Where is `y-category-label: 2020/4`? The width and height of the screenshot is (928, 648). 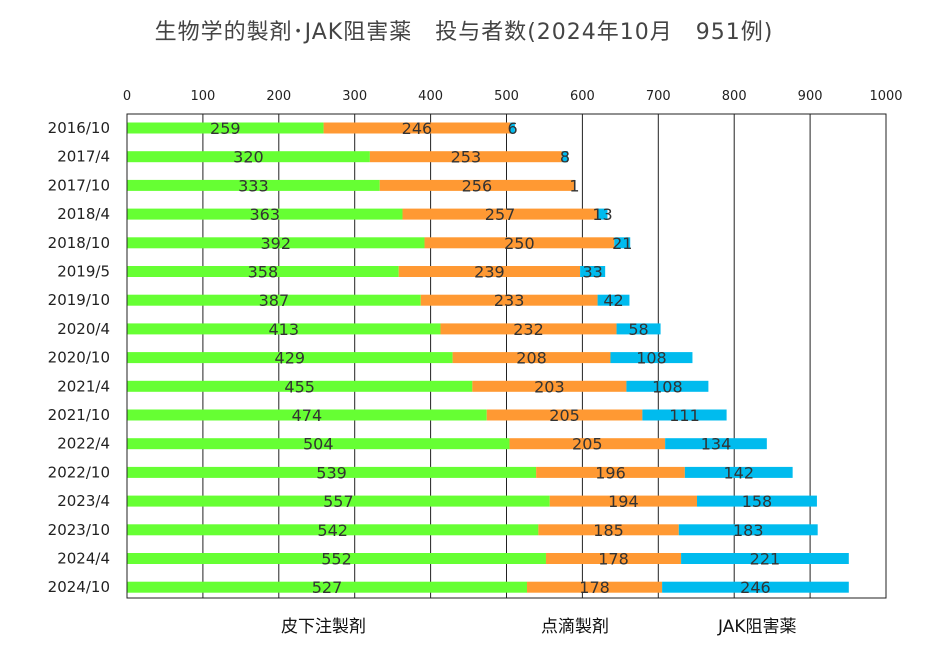
y-category-label: 2020/4 is located at coordinates (83, 329).